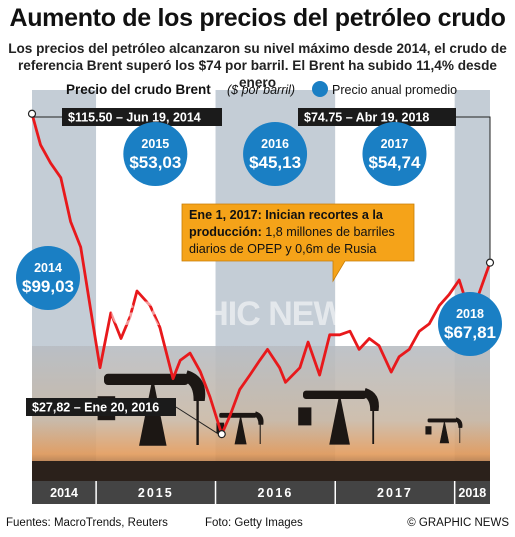  Describe the element at coordinates (282, 249) in the screenshot. I see `callout-line-3: diarios de OPEP y 0,6m de Rusia` at that location.